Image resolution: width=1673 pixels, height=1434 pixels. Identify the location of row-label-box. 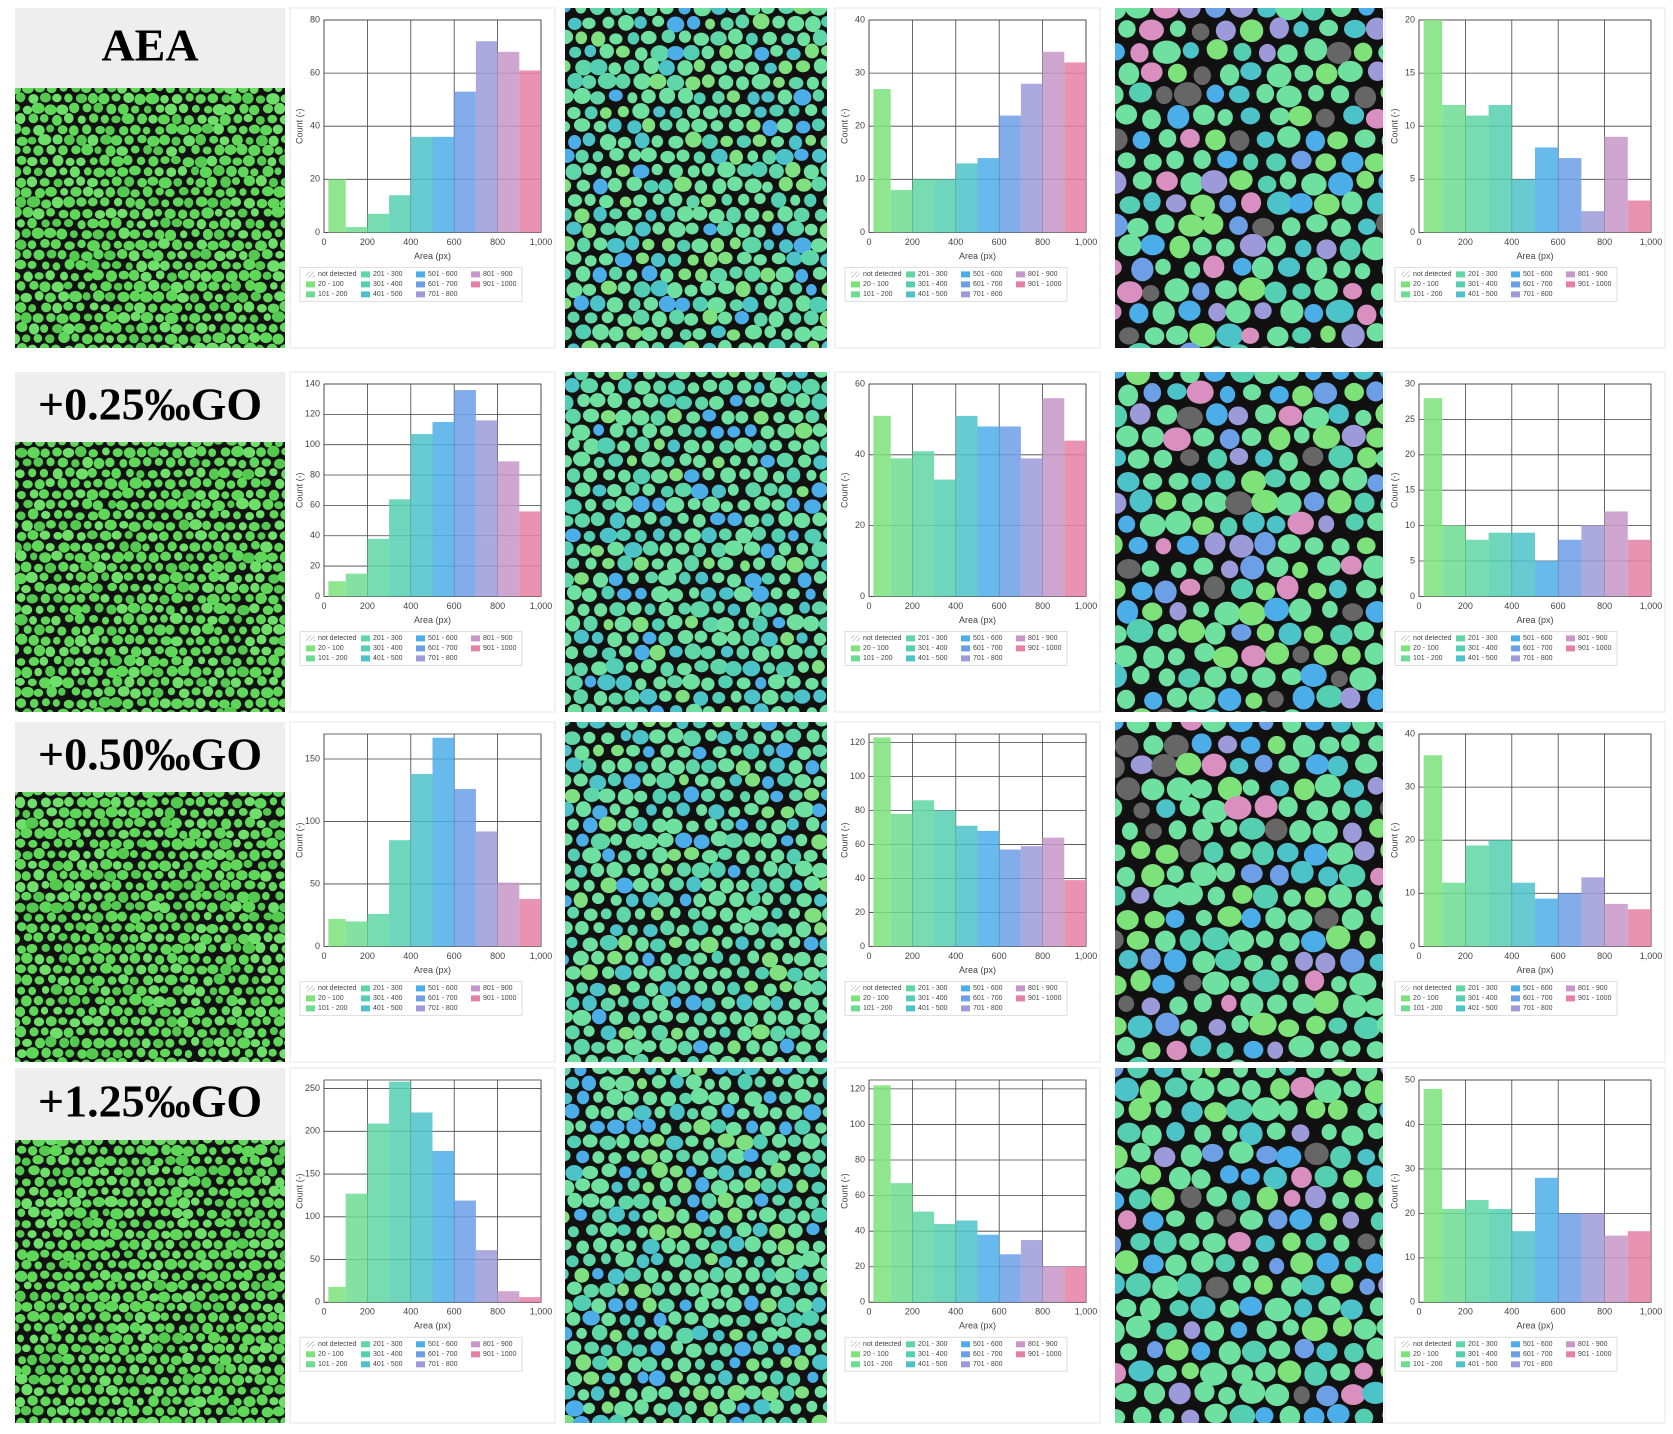
(150, 1104).